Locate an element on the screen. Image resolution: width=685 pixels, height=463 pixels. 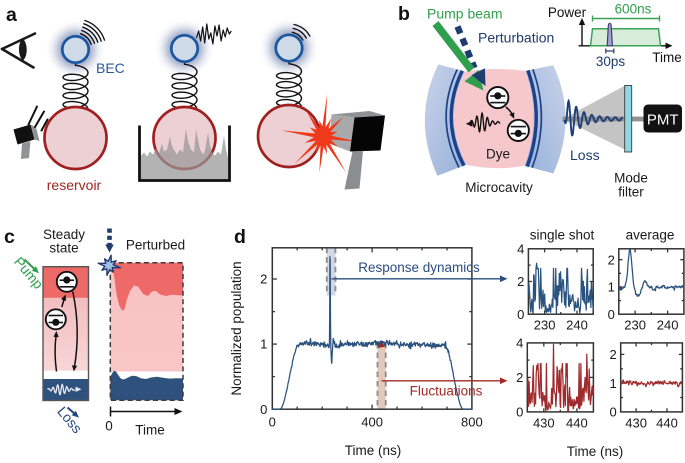
svg-text: PMT is located at coordinates (663, 120).